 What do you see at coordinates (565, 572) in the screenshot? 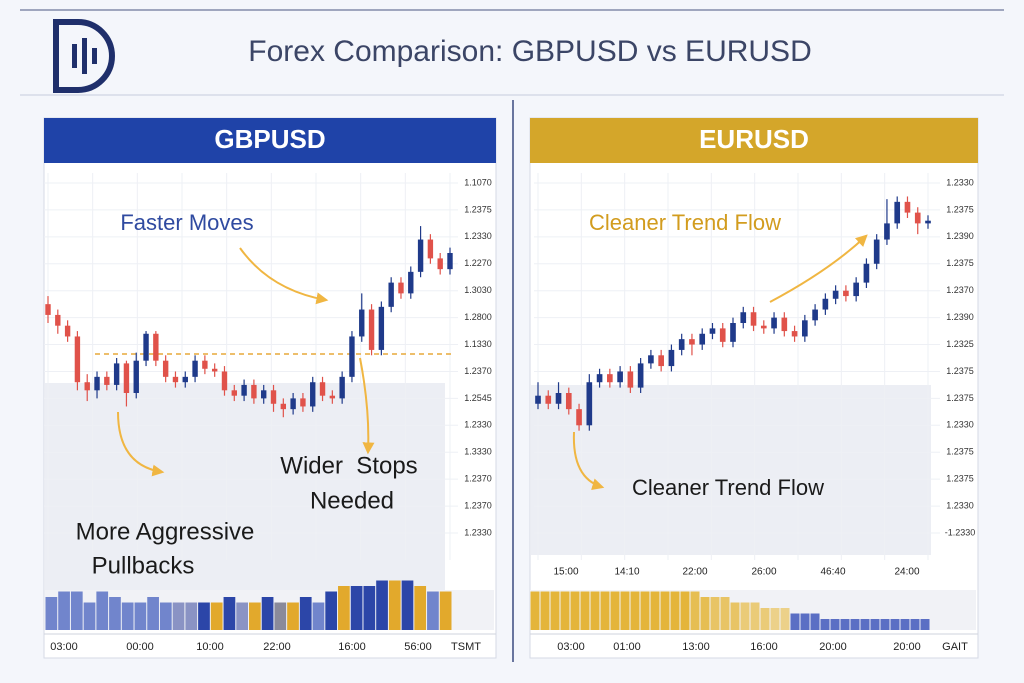
I see `time-label: 15:00` at bounding box center [565, 572].